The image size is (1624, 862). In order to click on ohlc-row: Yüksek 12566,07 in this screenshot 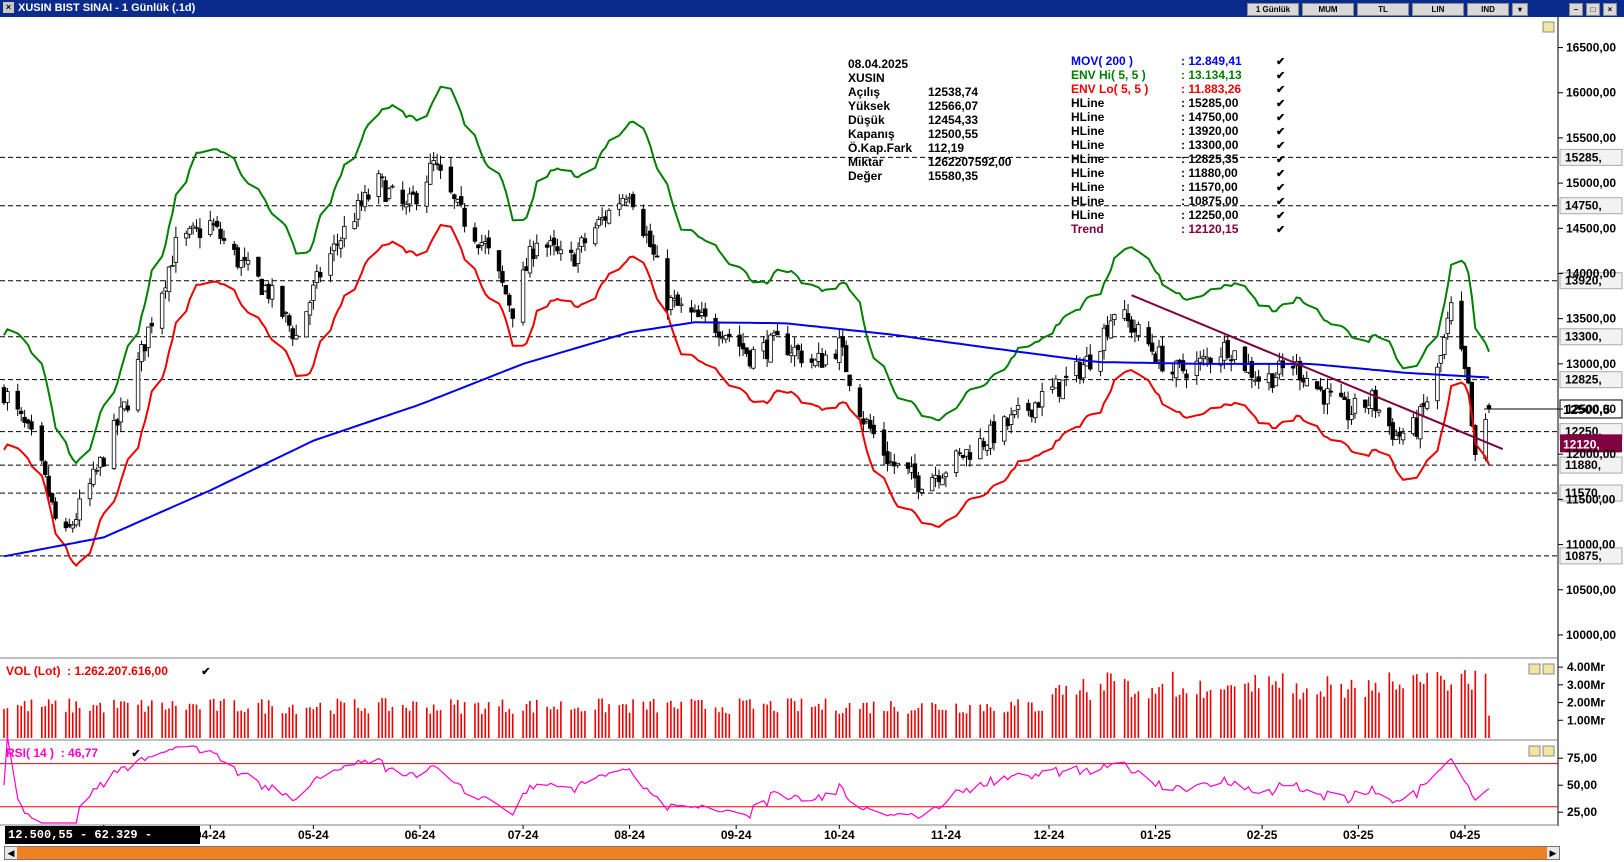, I will do `click(929, 106)`.